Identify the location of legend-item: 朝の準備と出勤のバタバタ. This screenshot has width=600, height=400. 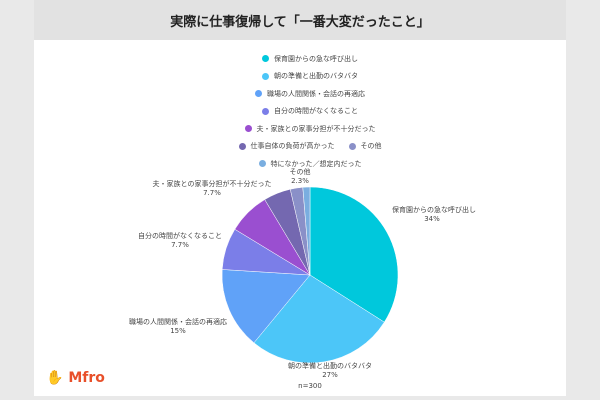
(310, 76).